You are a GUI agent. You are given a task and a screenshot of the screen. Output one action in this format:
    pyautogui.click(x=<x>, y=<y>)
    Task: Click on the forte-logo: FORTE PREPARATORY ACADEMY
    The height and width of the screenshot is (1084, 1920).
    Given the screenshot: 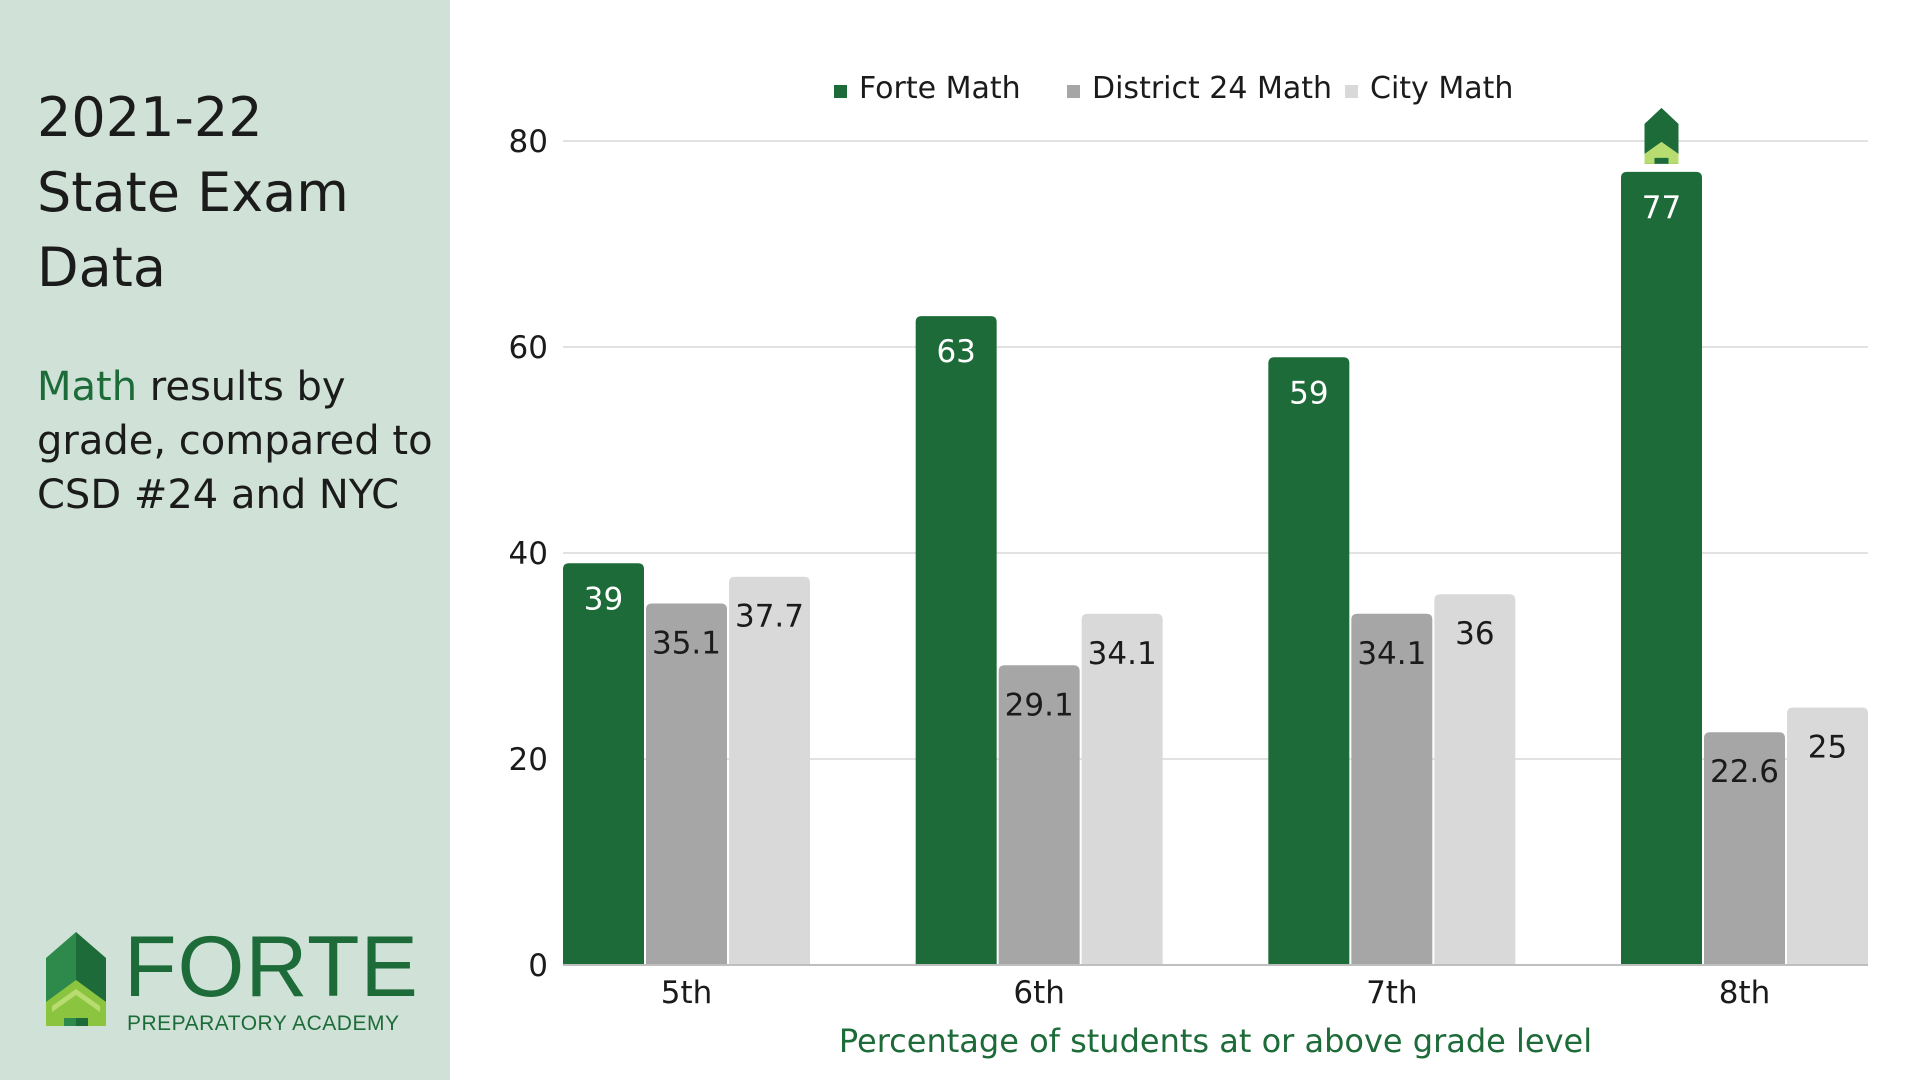 What is the action you would take?
    pyautogui.click(x=236, y=981)
    